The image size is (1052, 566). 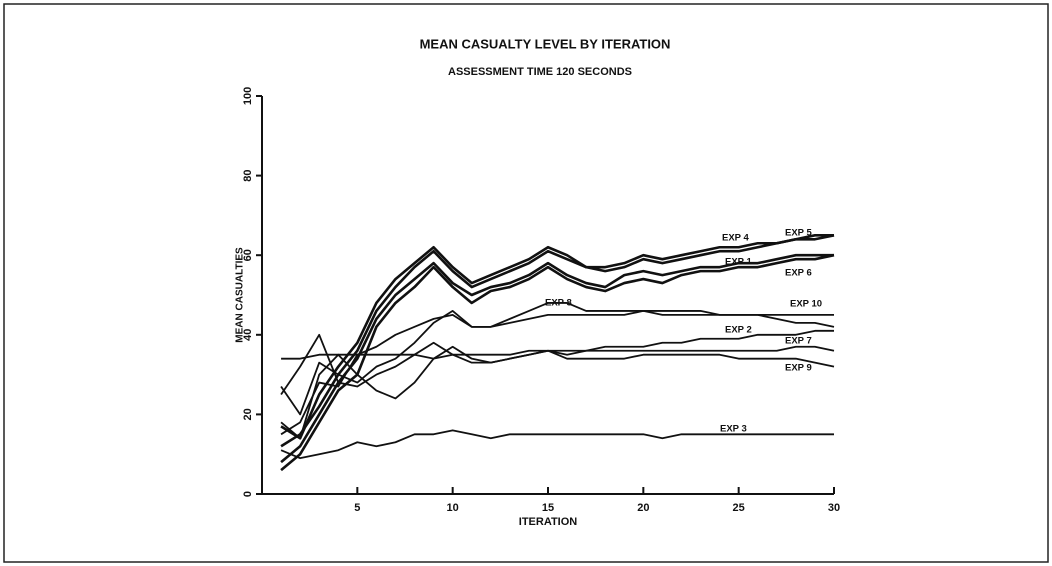 What do you see at coordinates (798, 341) in the screenshot?
I see `series-label: EXP 7` at bounding box center [798, 341].